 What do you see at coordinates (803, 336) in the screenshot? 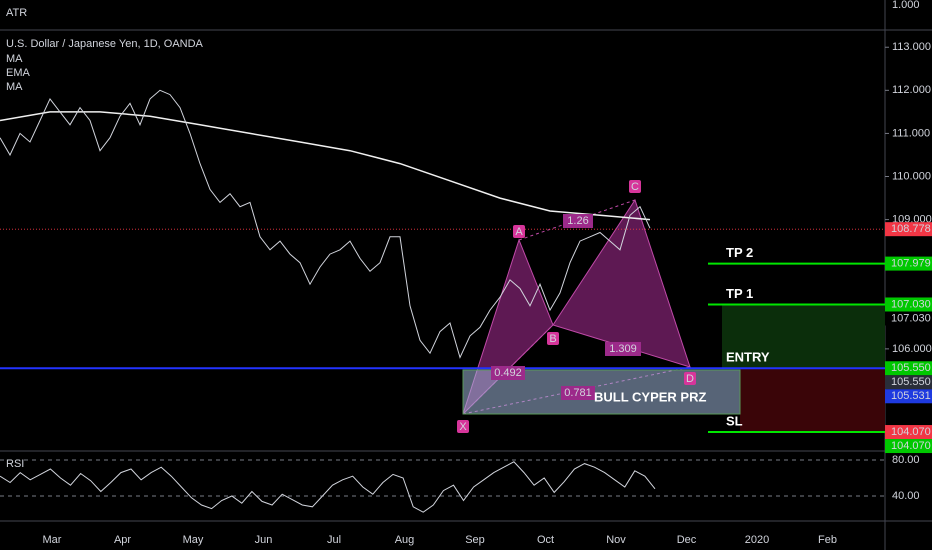
I see `profit-zone` at bounding box center [803, 336].